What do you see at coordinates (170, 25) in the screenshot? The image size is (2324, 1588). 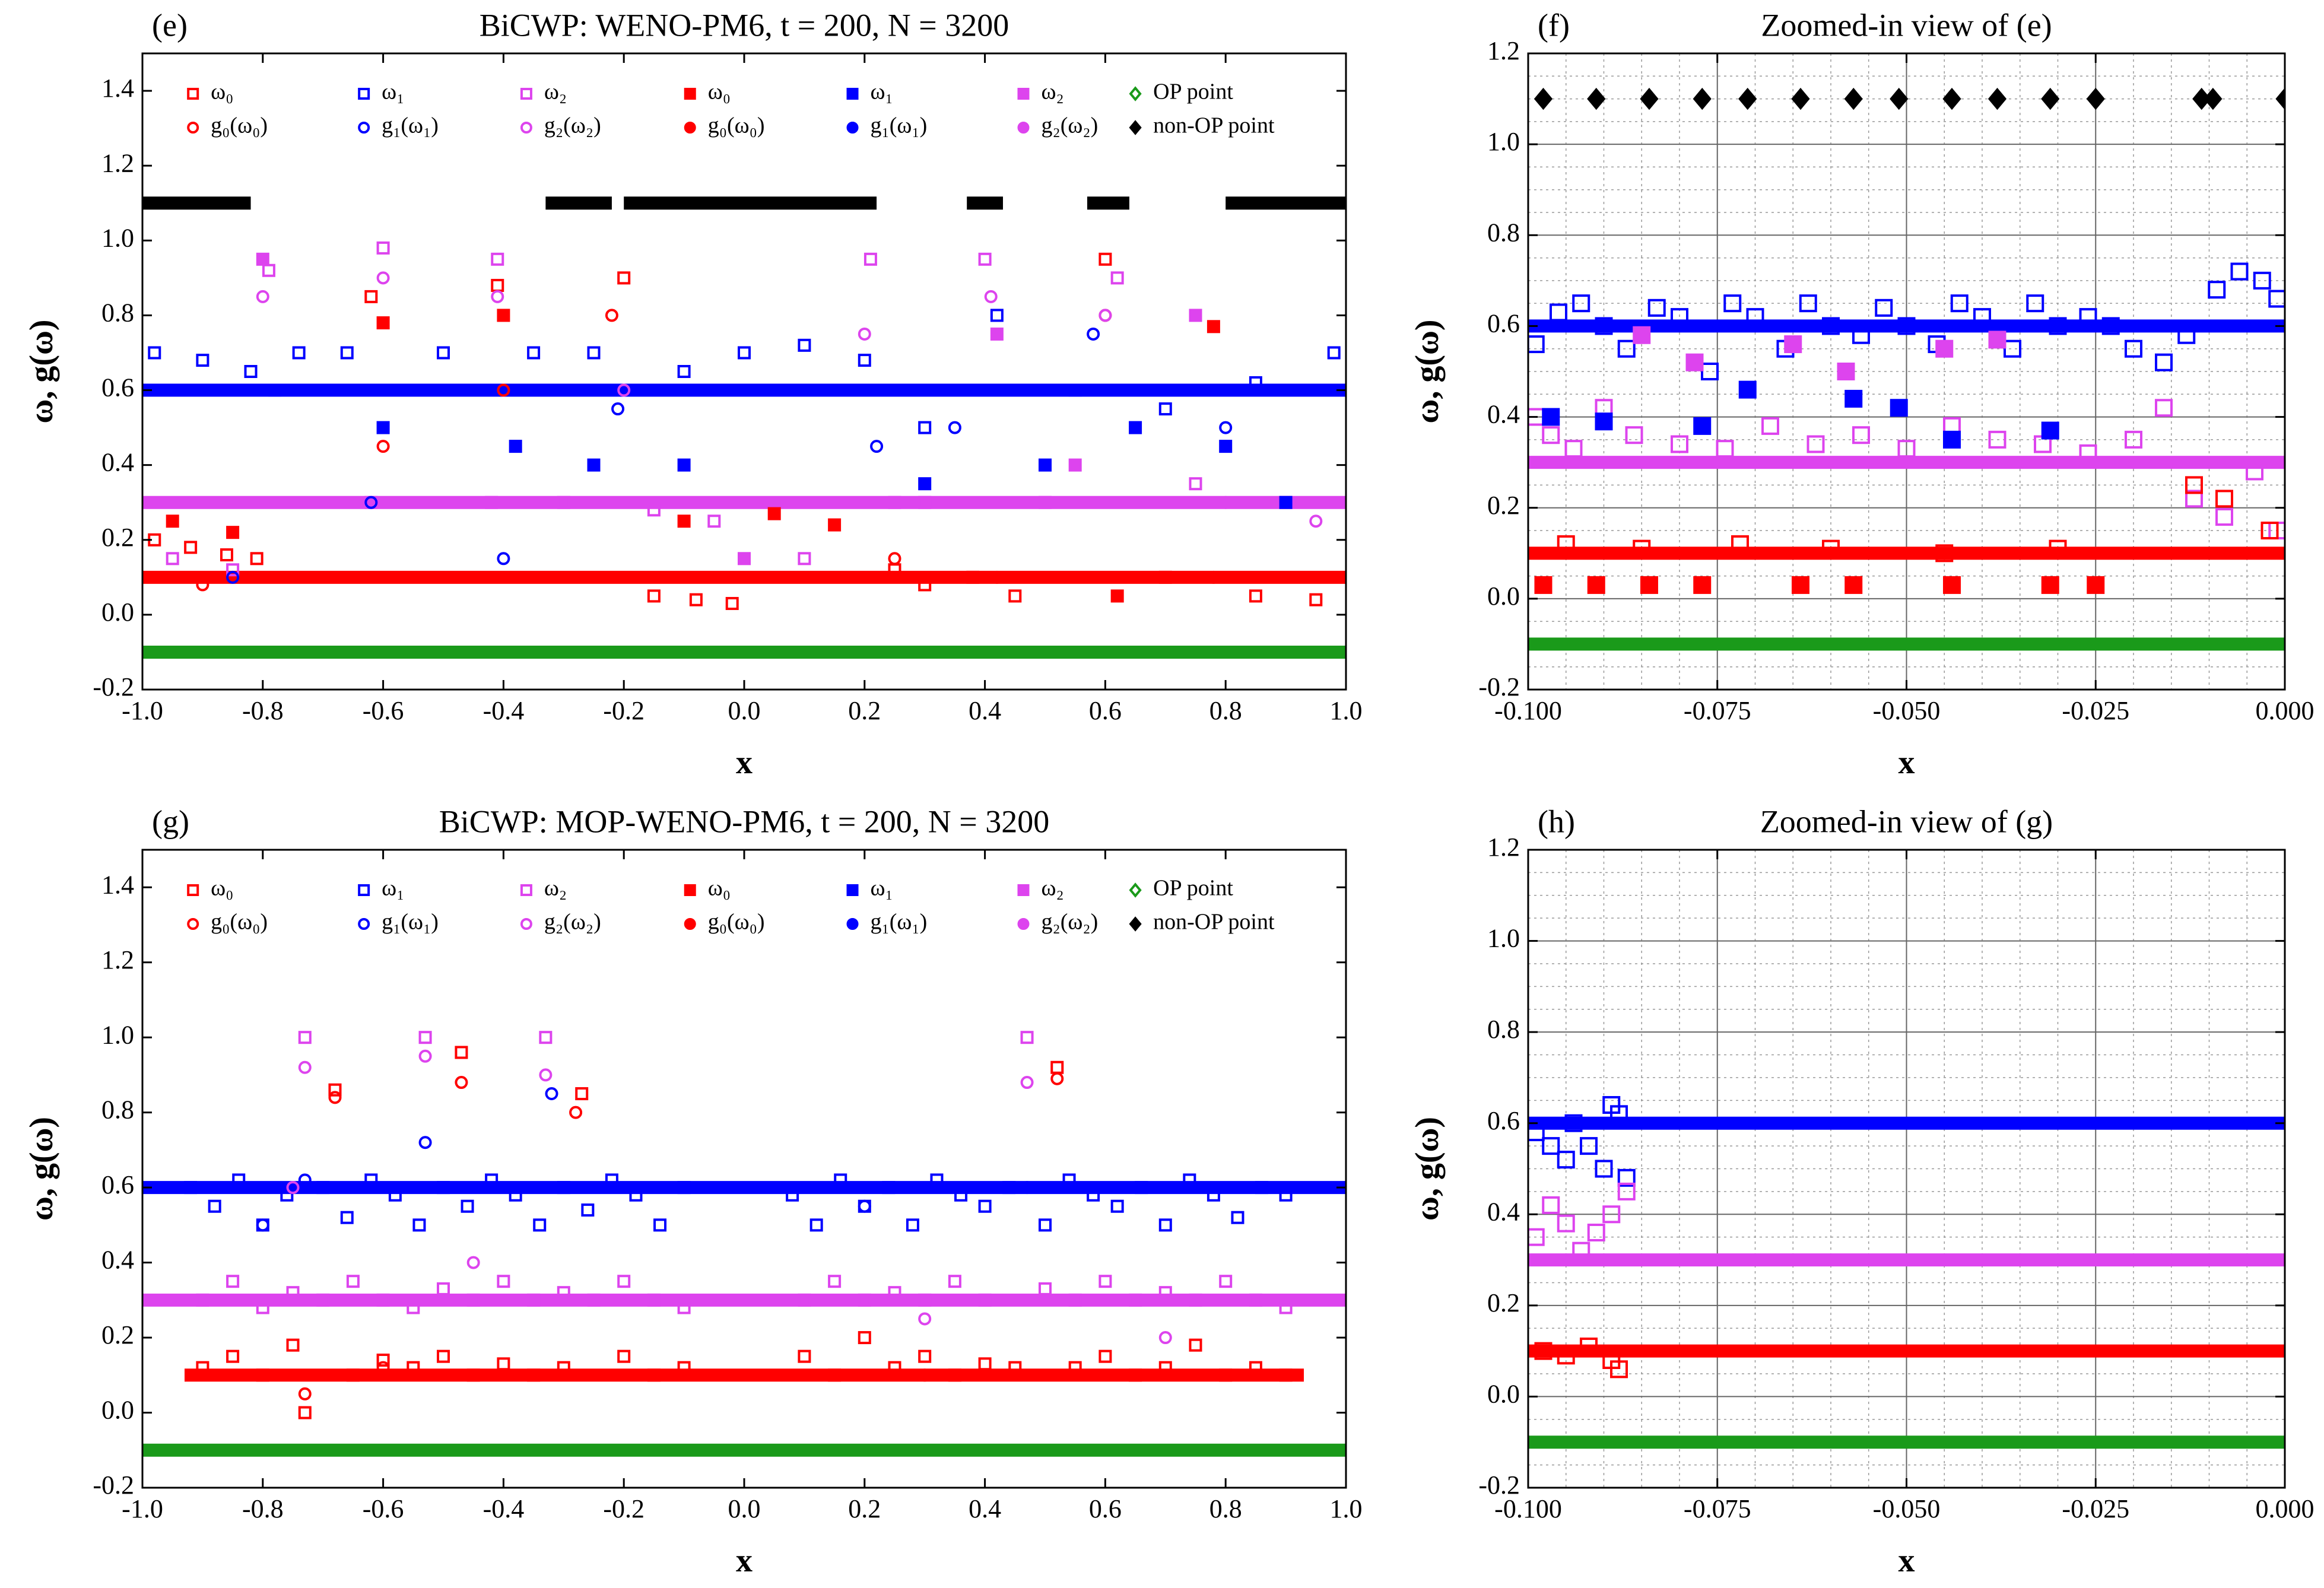 I see `panel-label: (e)` at bounding box center [170, 25].